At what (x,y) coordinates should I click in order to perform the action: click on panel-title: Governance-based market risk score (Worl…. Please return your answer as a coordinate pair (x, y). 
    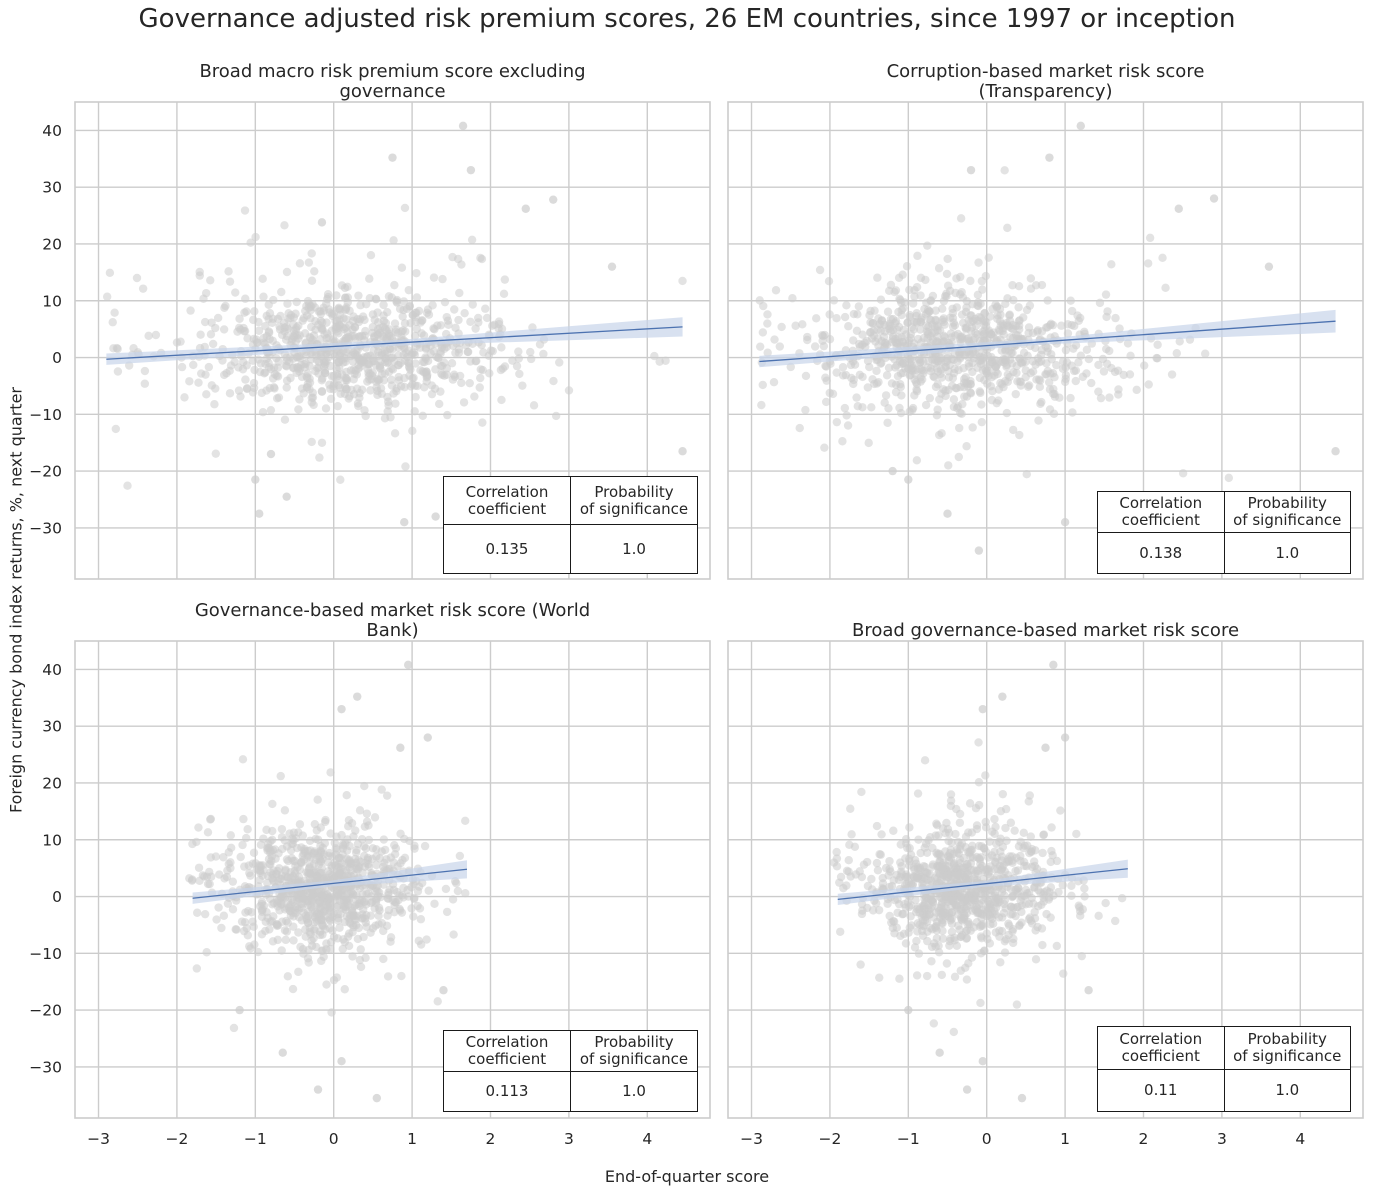
    Looking at the image, I should click on (392, 610).